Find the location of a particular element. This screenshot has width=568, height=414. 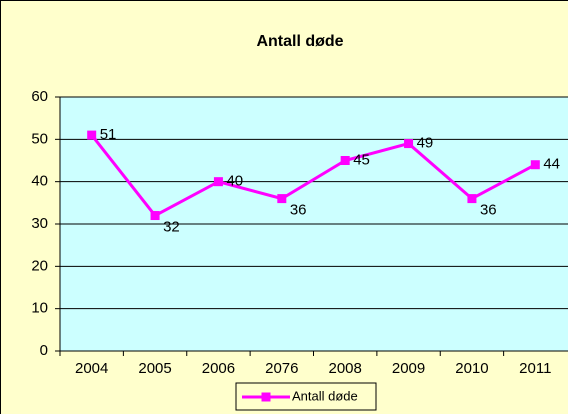

x-tick-label: 2011 is located at coordinates (535, 368).